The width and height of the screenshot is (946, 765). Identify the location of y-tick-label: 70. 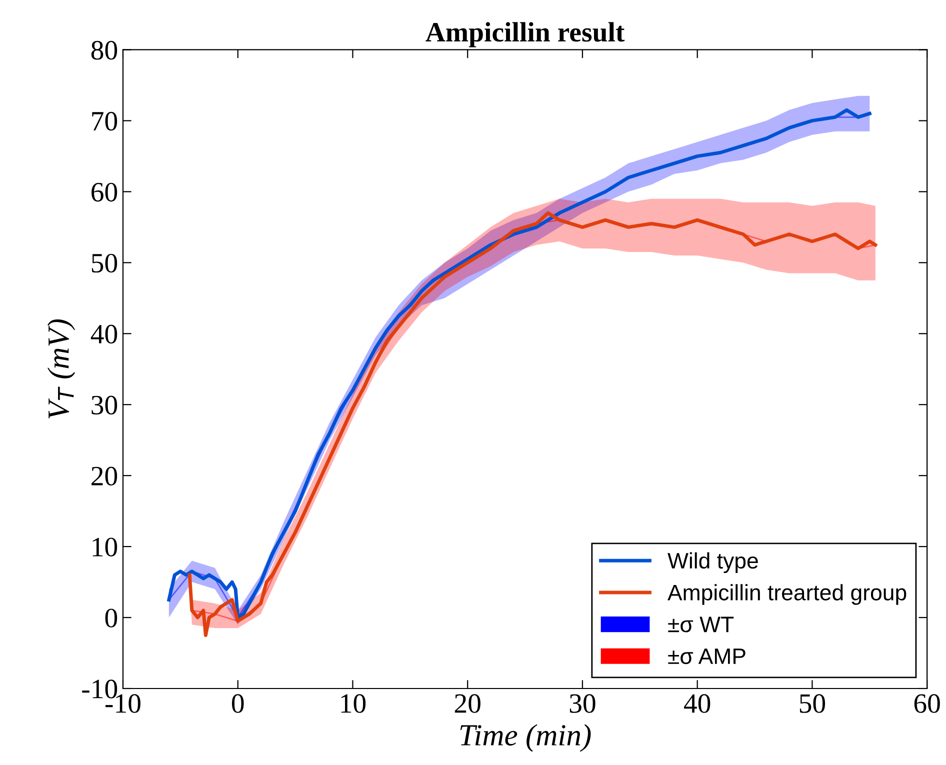
(105, 121).